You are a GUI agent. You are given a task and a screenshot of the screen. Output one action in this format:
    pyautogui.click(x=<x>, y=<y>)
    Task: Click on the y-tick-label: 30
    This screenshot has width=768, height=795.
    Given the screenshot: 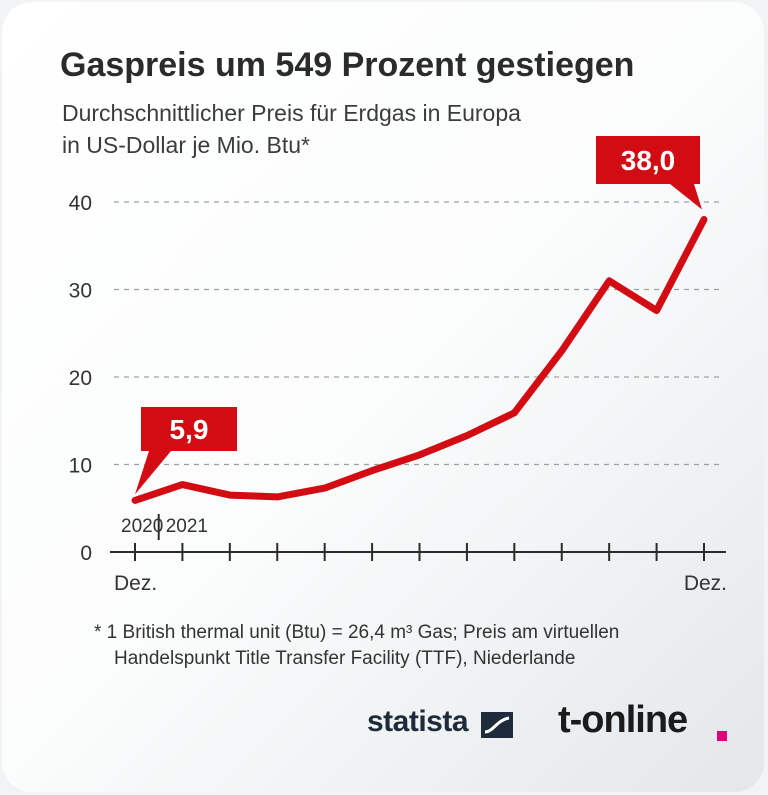 What is the action you would take?
    pyautogui.click(x=80, y=291)
    